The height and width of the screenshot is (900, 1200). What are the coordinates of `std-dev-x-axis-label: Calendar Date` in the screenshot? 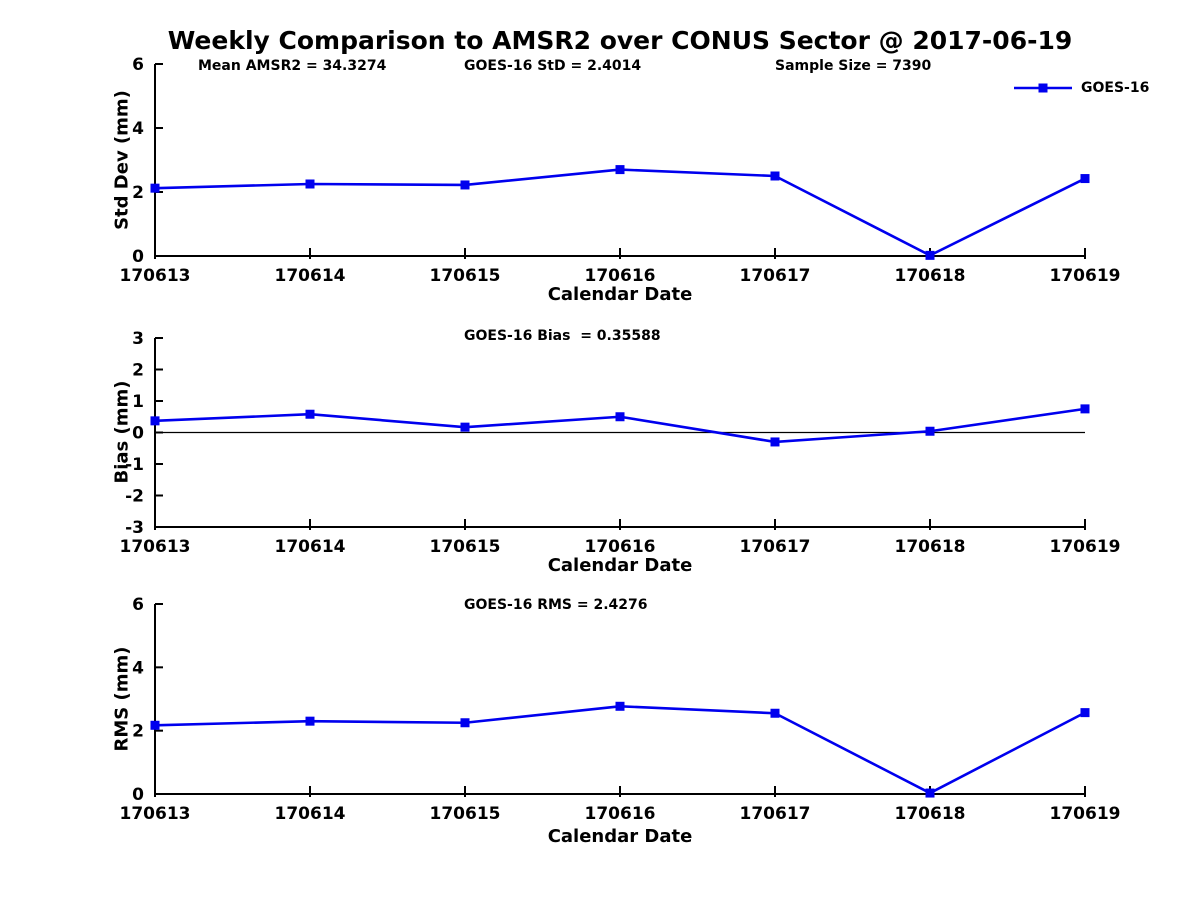 It's located at (620, 294).